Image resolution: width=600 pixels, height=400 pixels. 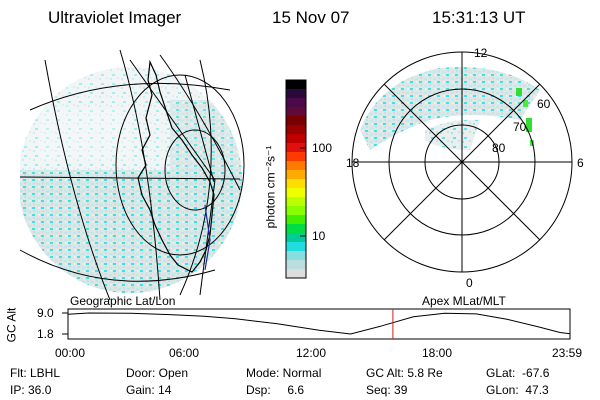 What do you see at coordinates (322, 148) in the screenshot?
I see `colorbar-tick-100: 100` at bounding box center [322, 148].